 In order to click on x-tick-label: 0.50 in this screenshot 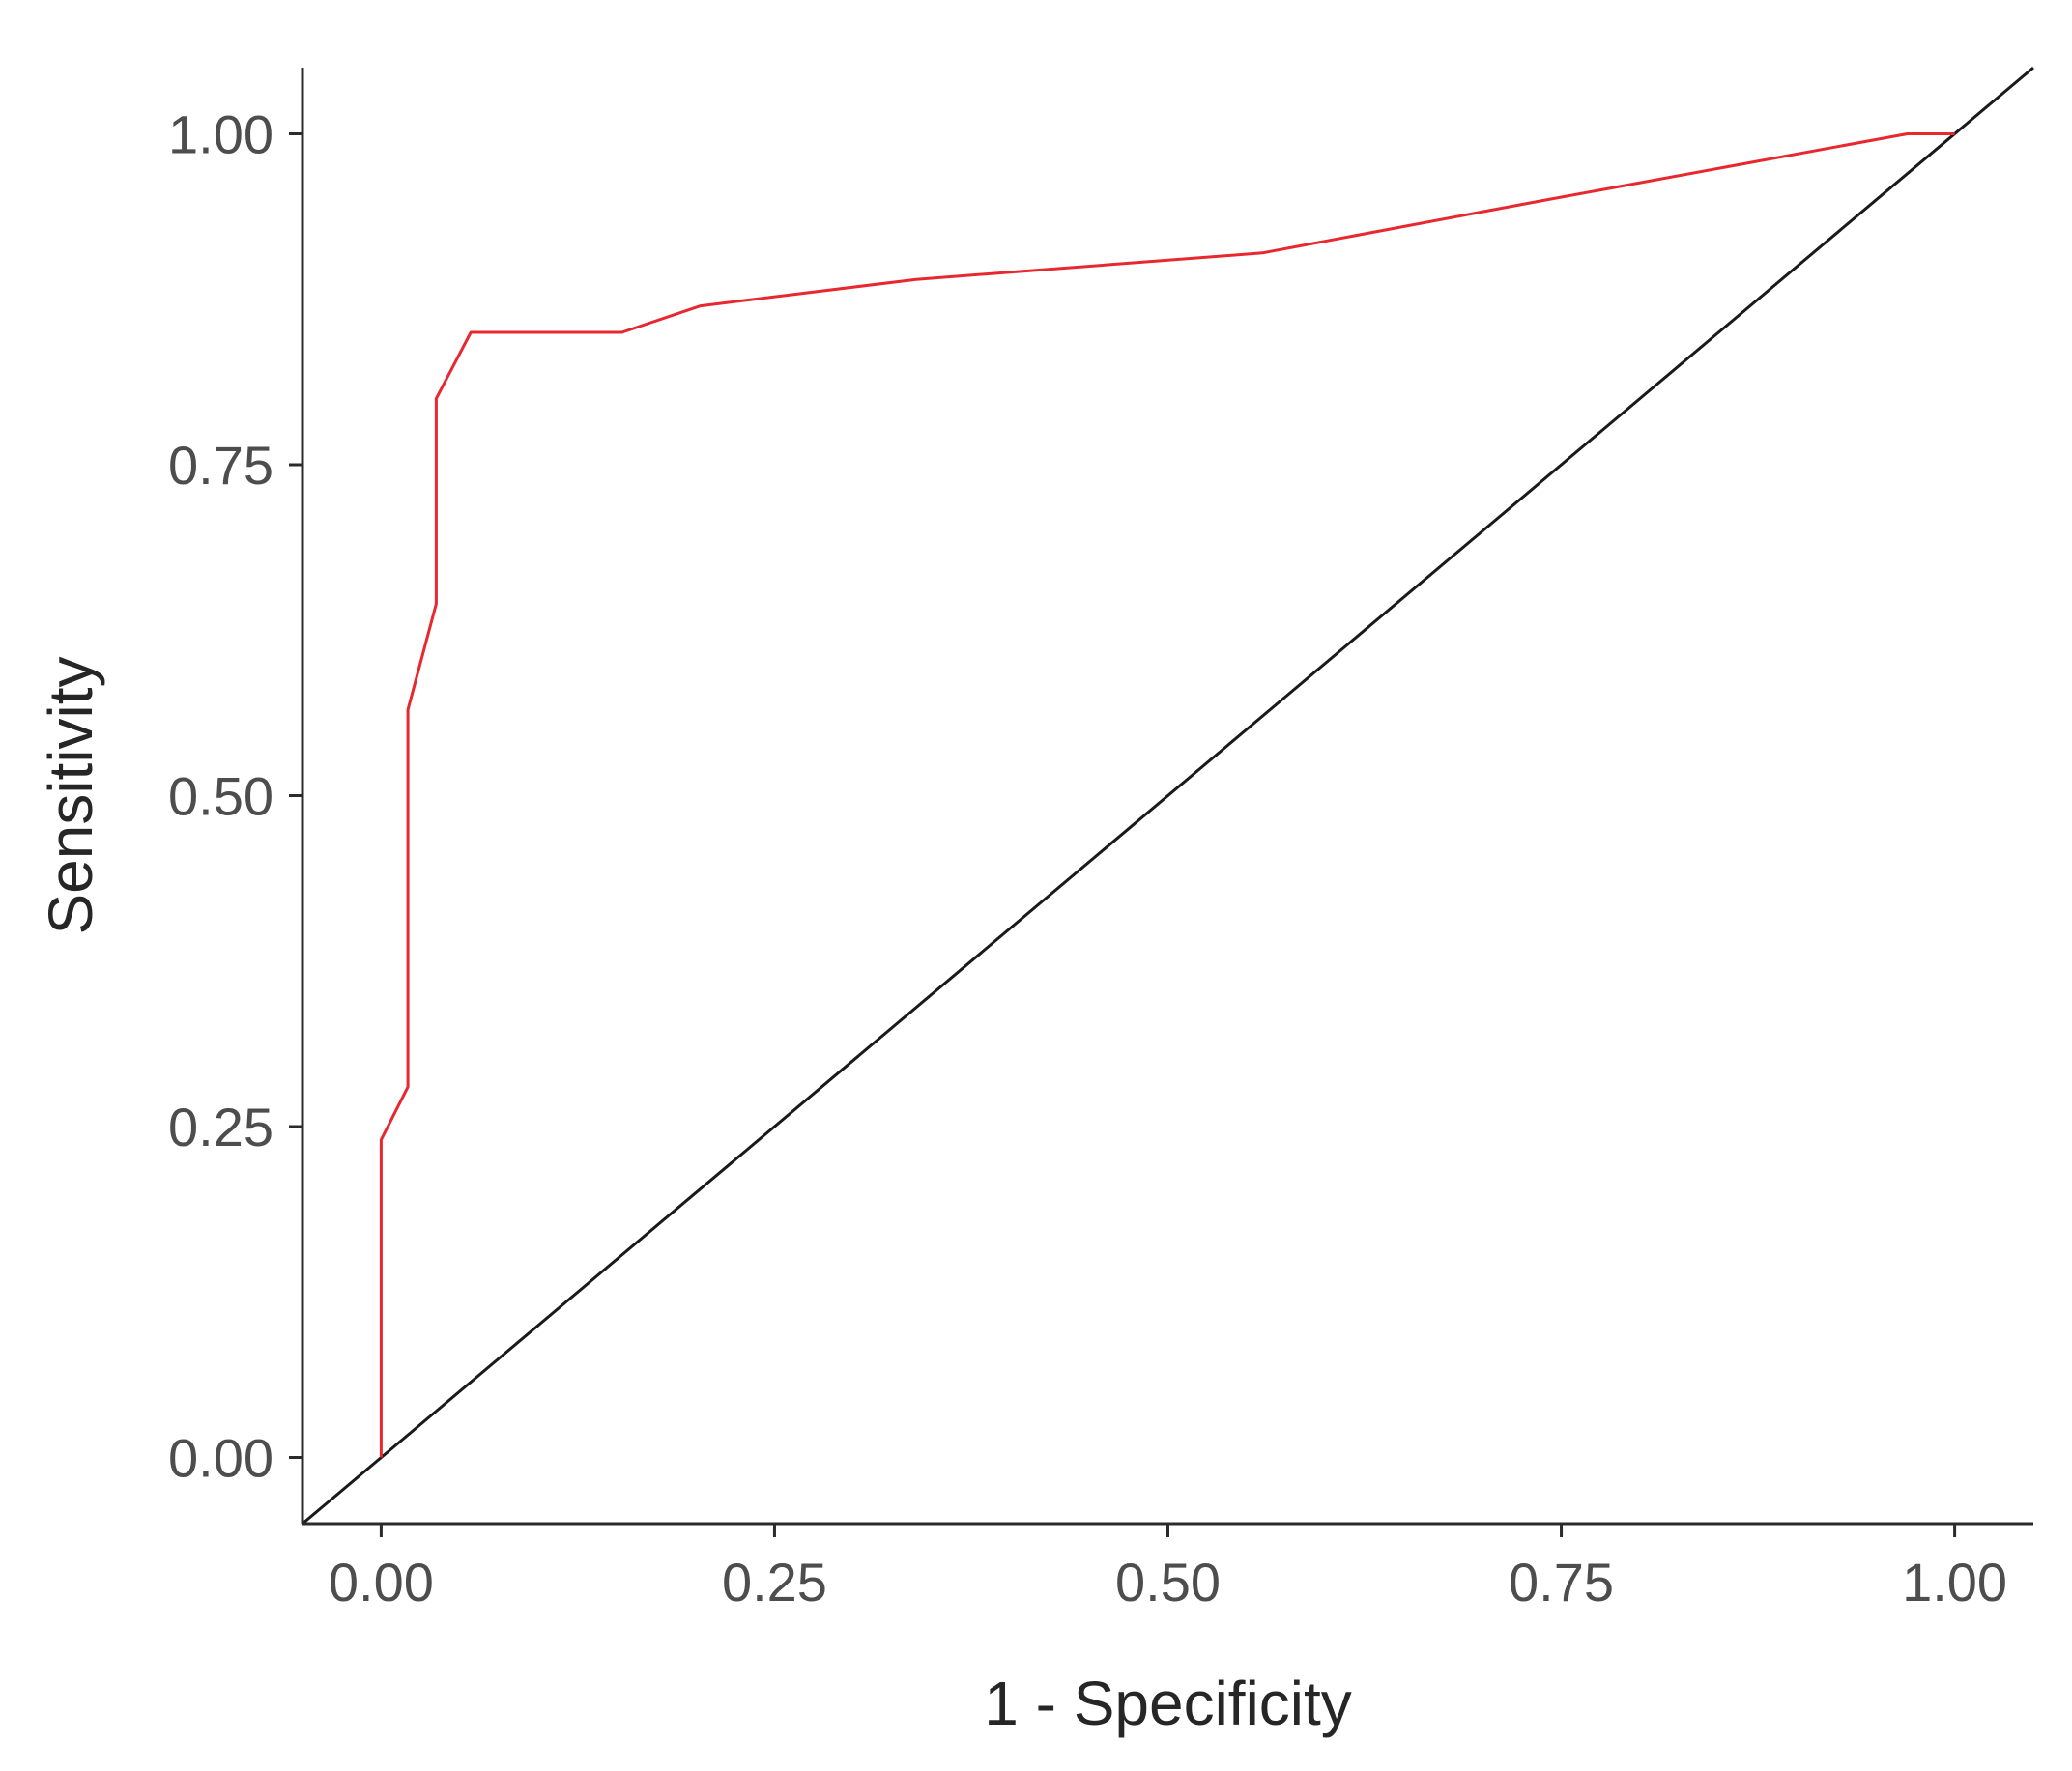, I will do `click(1168, 1582)`.